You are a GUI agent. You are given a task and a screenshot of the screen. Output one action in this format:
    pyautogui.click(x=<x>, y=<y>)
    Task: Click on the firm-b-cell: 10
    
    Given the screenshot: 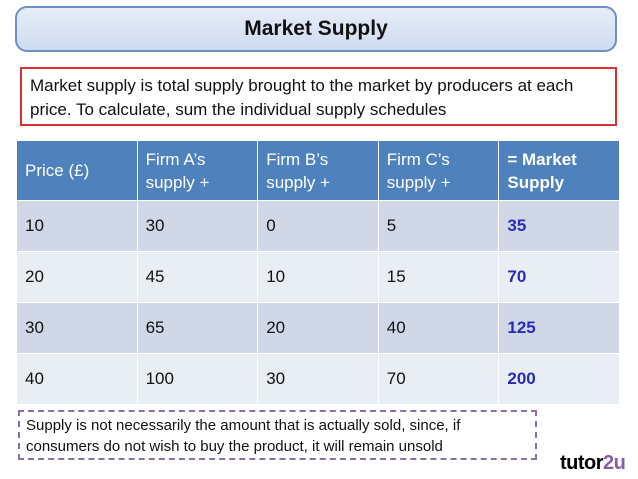 What is the action you would take?
    pyautogui.click(x=318, y=277)
    